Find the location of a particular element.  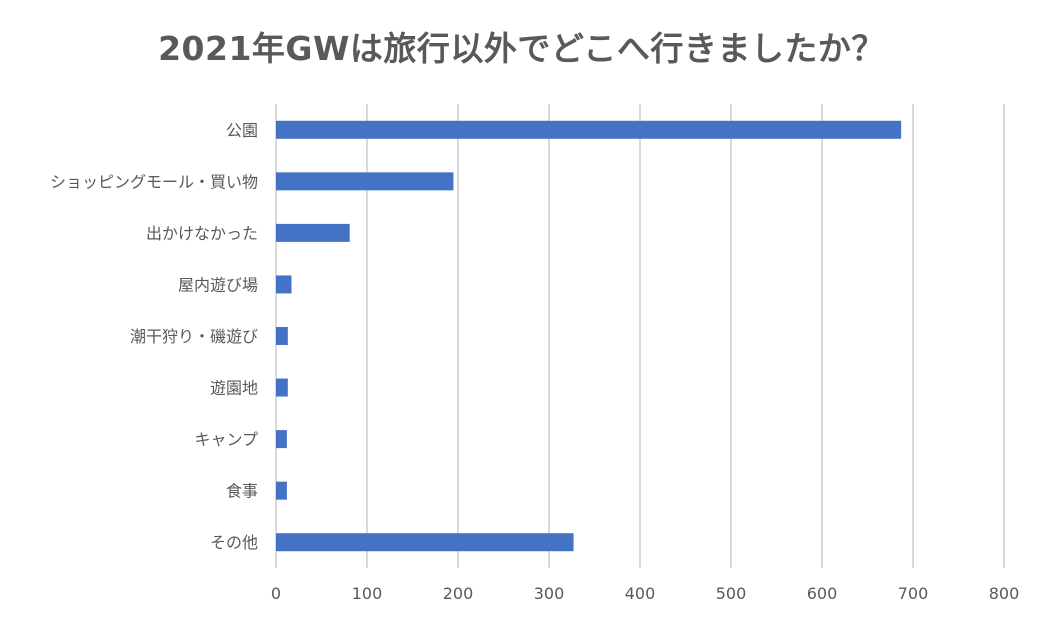

x-tick-label: 100 is located at coordinates (367, 593).